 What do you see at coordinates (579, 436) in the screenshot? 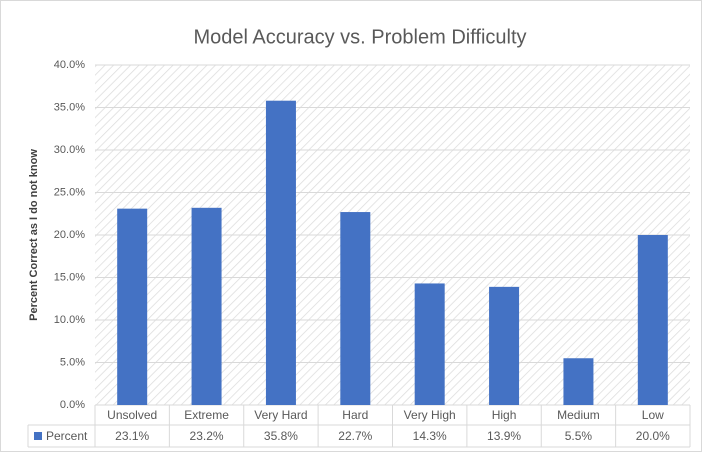
I see `table-value: 5.5%` at bounding box center [579, 436].